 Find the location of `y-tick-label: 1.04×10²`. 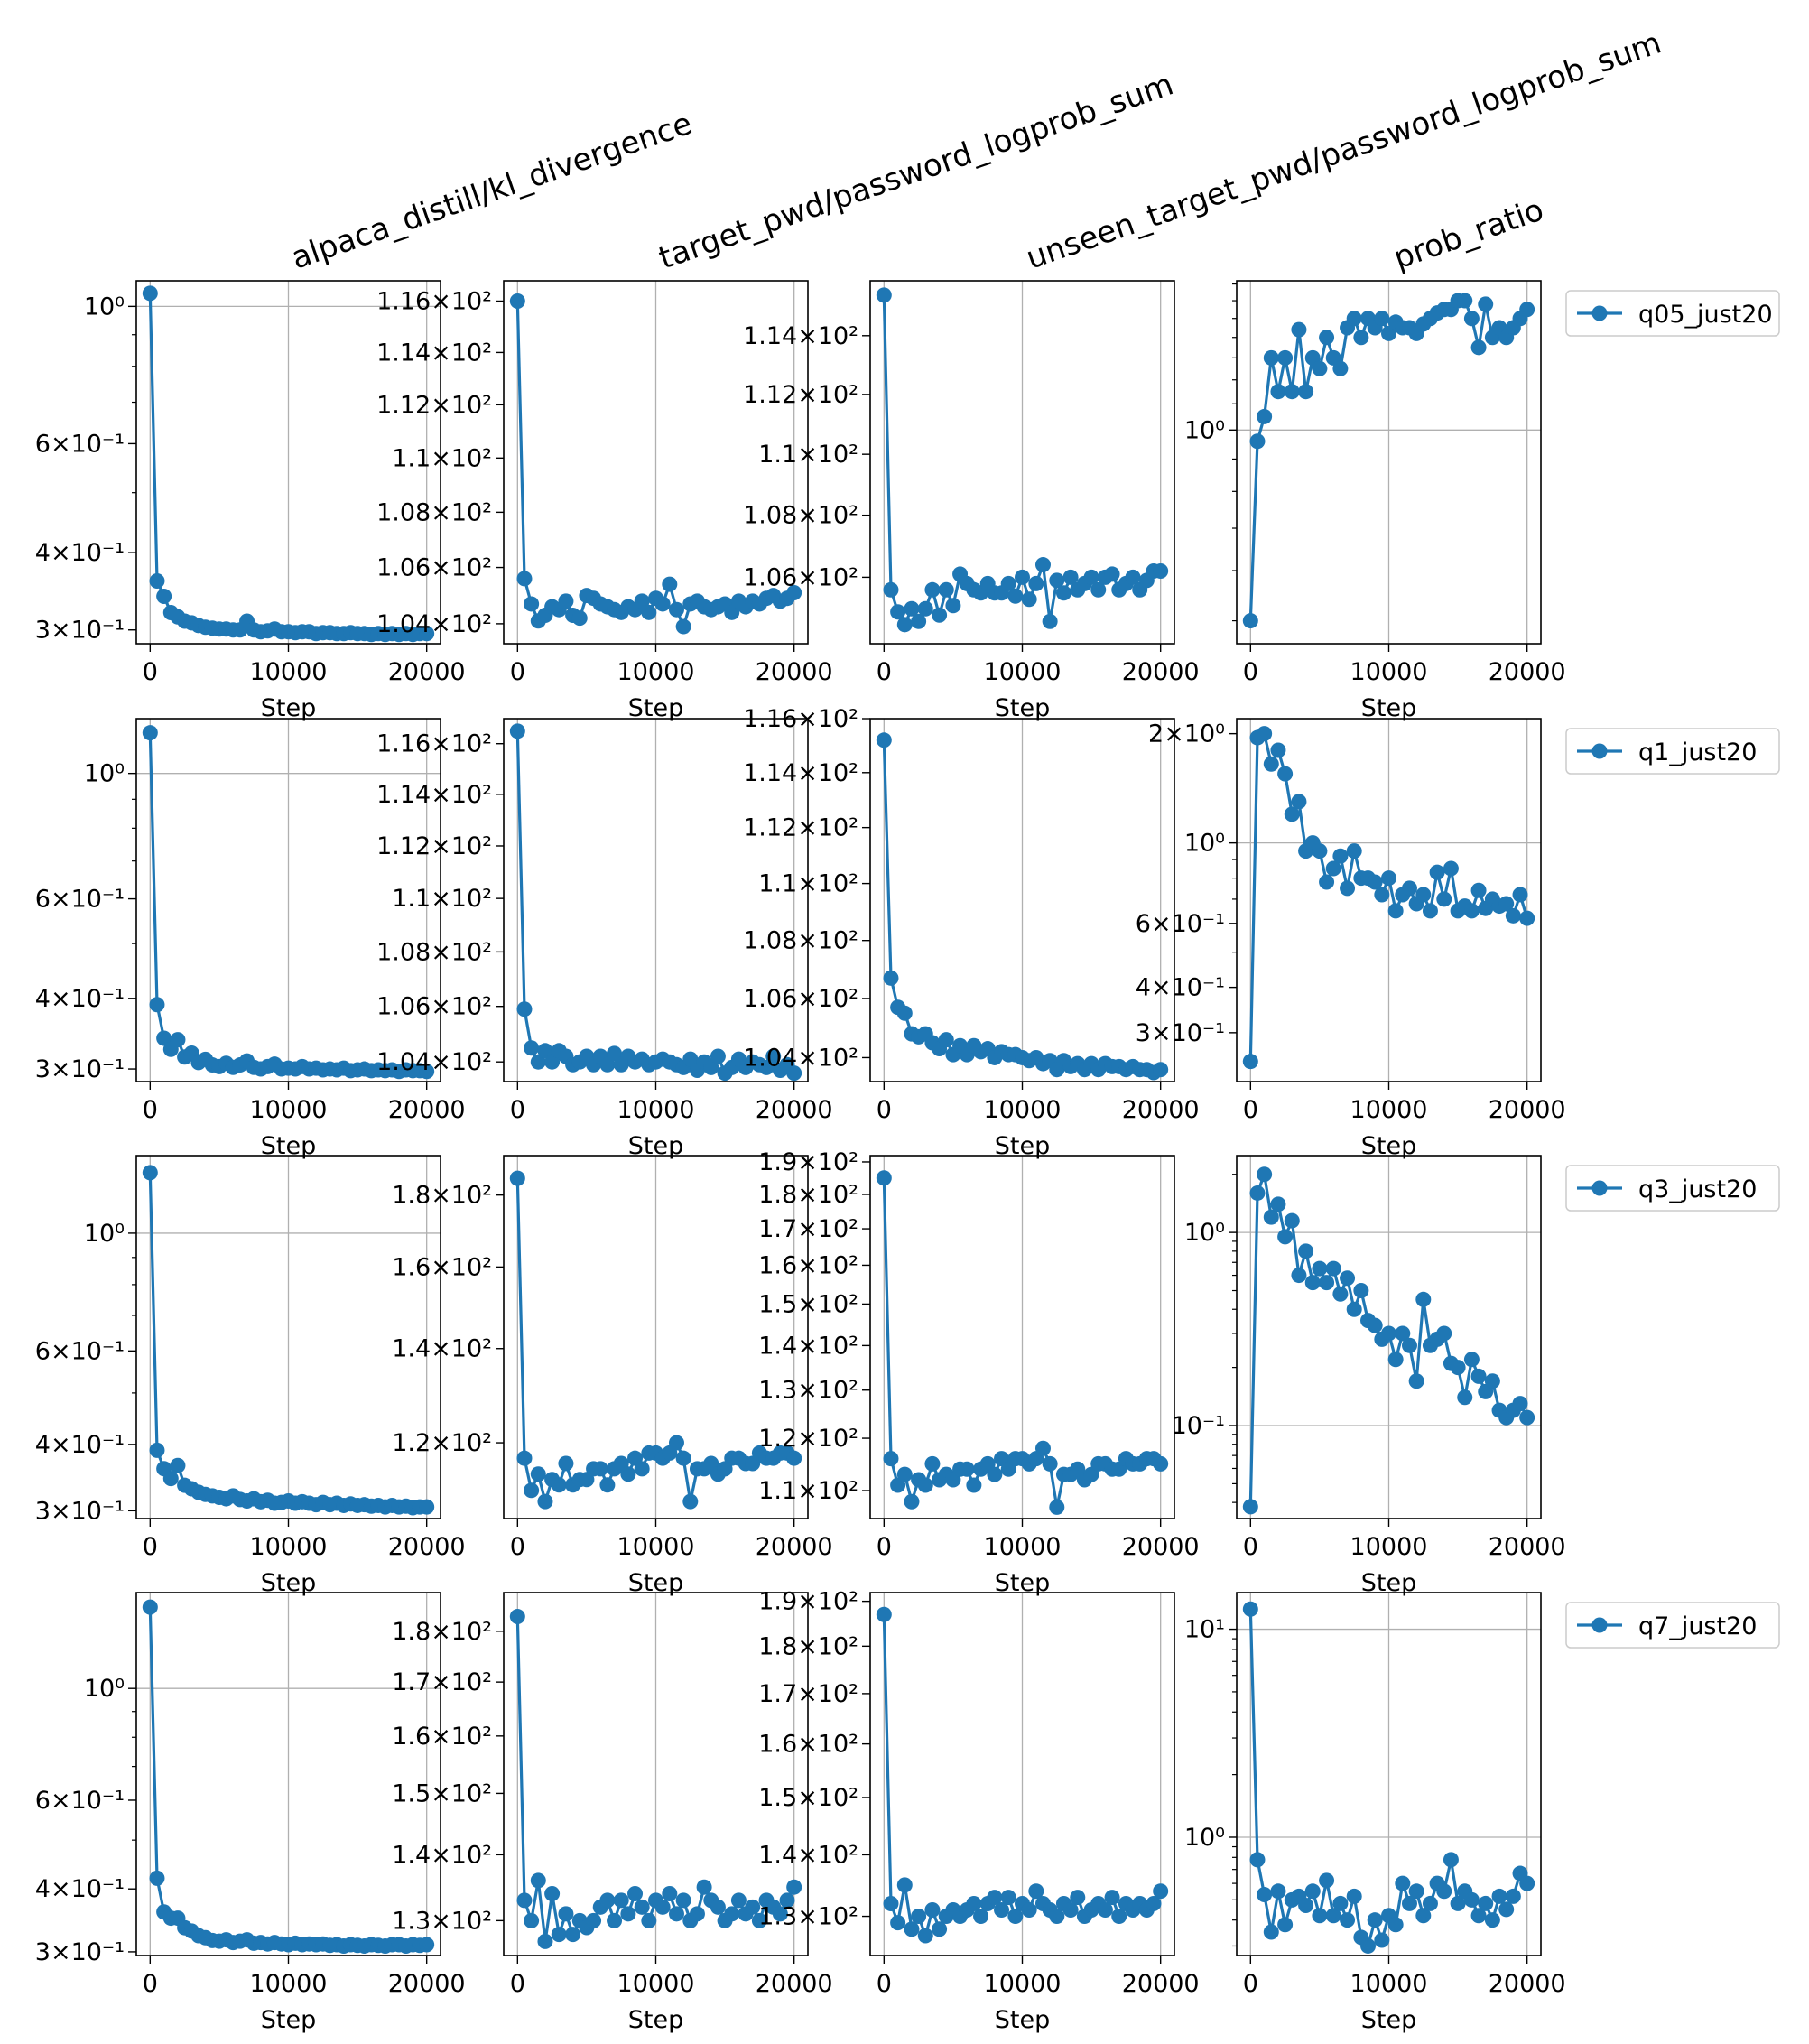

y-tick-label: 1.04×10² is located at coordinates (434, 624).